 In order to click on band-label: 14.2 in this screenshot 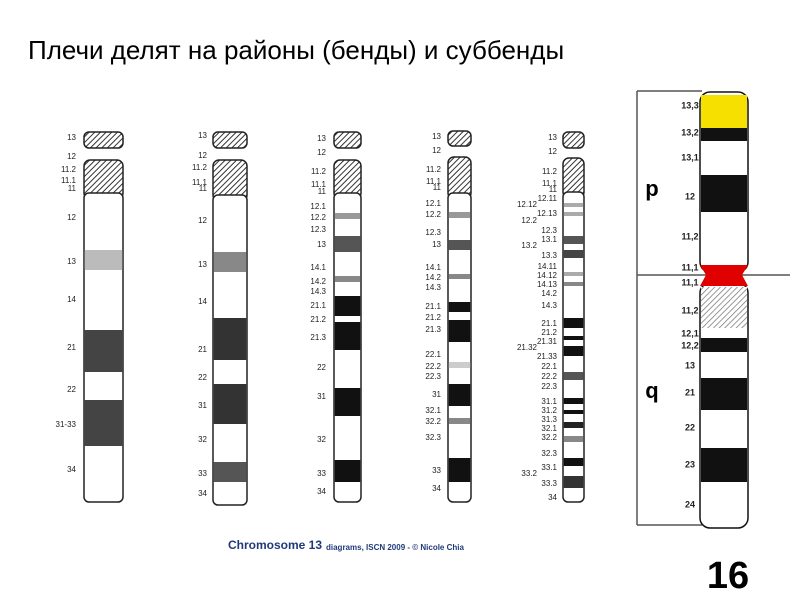, I will do `click(433, 277)`.